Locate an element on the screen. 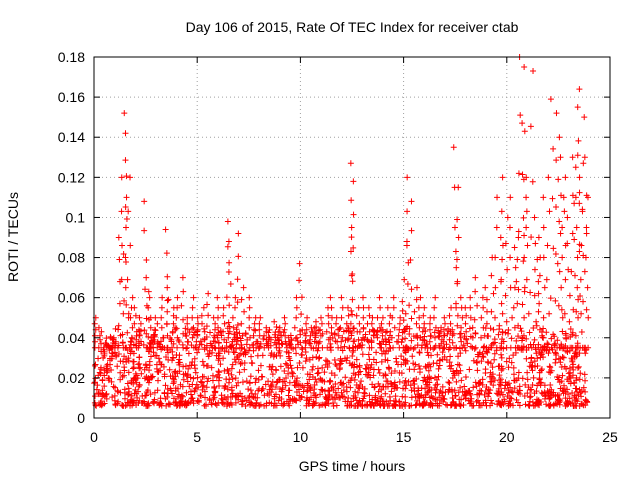  x-tick-label: 10 is located at coordinates (301, 437).